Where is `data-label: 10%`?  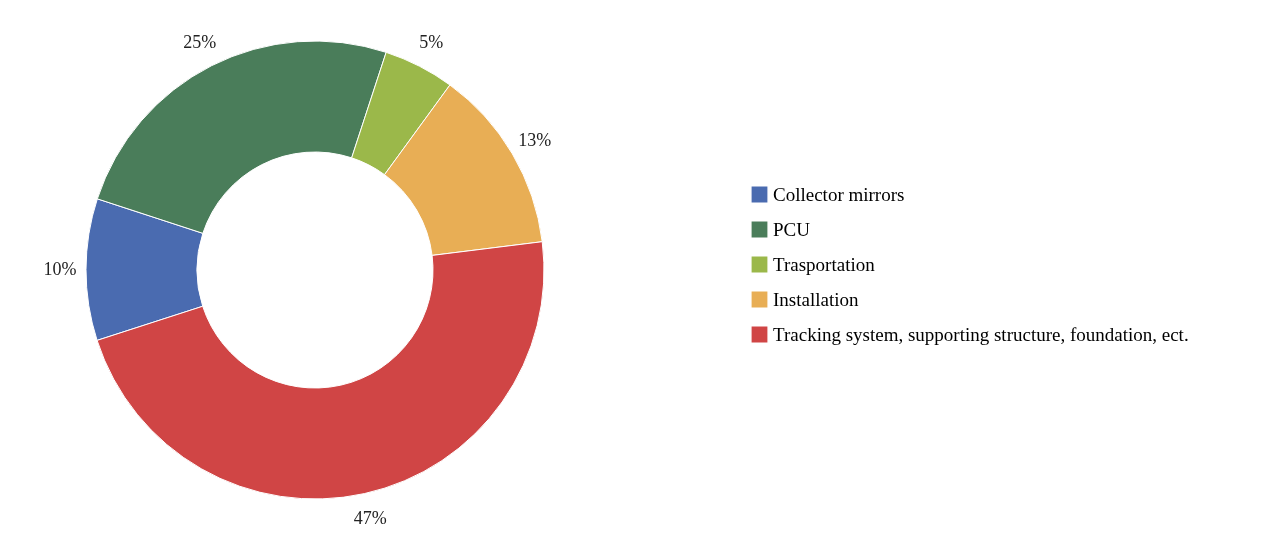
data-label: 10% is located at coordinates (60, 268).